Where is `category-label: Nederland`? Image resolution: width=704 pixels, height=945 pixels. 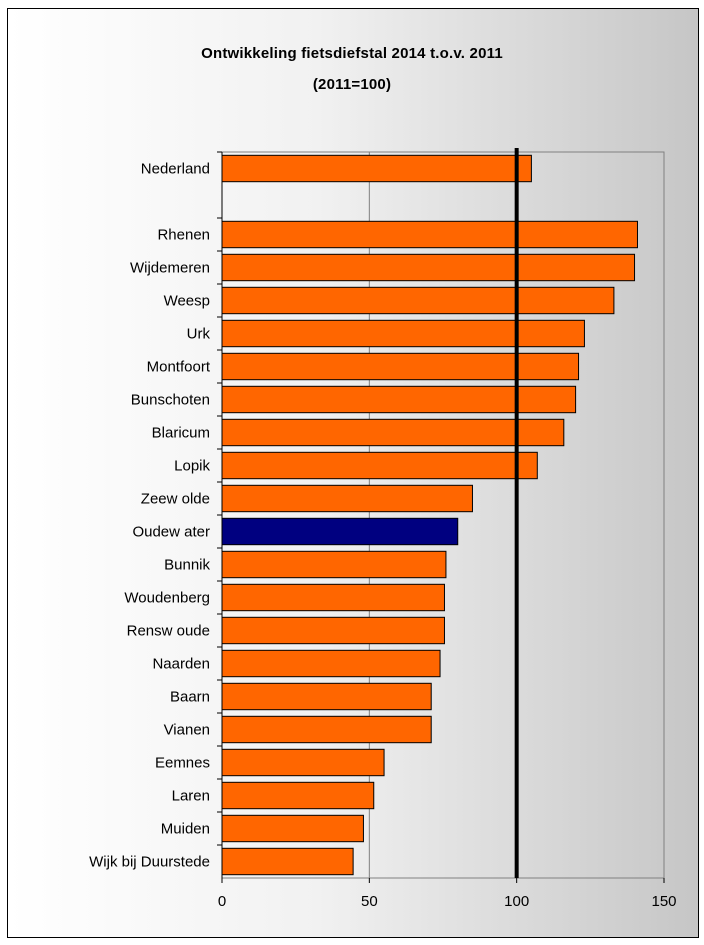 category-label: Nederland is located at coordinates (175, 169).